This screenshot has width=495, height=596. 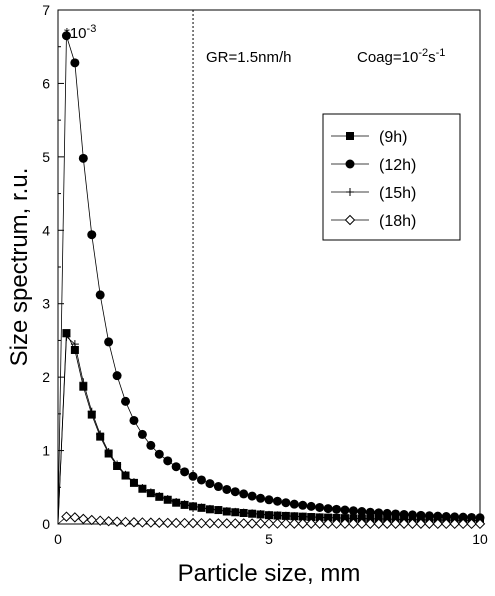 I want to click on legend-label: (18h), so click(x=397, y=221).